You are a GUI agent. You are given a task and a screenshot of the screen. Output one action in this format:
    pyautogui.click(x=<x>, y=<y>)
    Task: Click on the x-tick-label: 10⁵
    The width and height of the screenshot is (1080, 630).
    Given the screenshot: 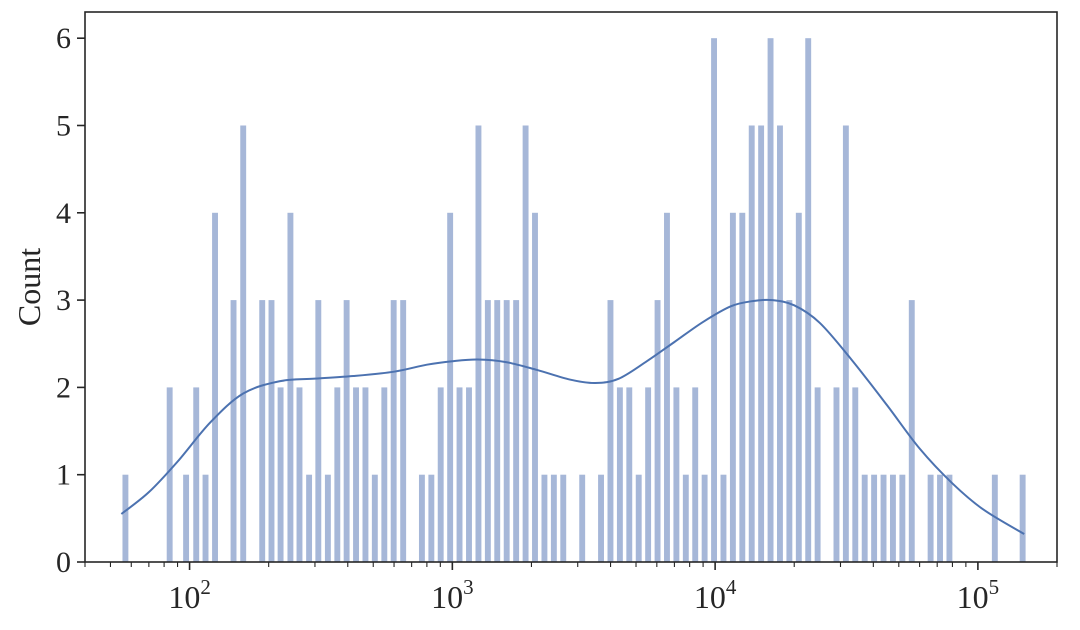 What is the action you would take?
    pyautogui.click(x=978, y=595)
    